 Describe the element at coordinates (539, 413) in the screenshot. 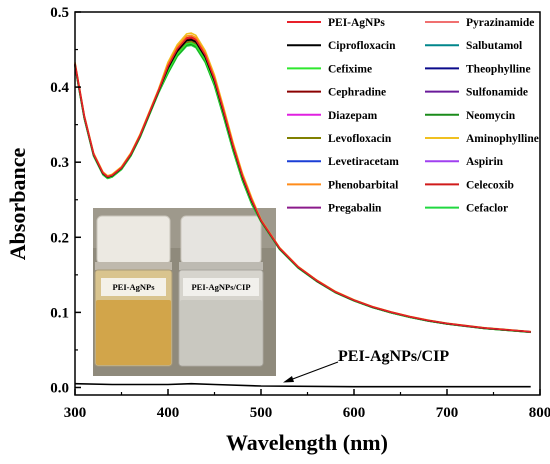

I see `x-tick-label-800: 800` at that location.